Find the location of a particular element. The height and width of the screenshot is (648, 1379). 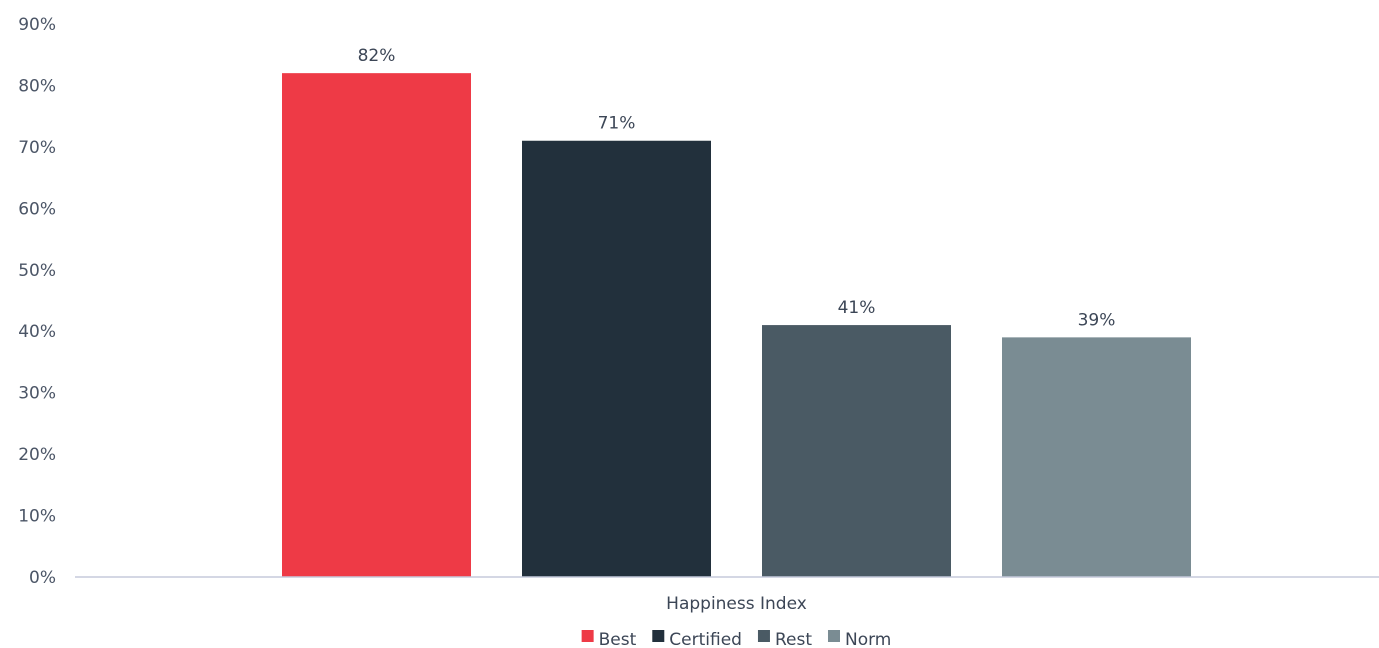

y-tick-label: 70% is located at coordinates (37, 148).